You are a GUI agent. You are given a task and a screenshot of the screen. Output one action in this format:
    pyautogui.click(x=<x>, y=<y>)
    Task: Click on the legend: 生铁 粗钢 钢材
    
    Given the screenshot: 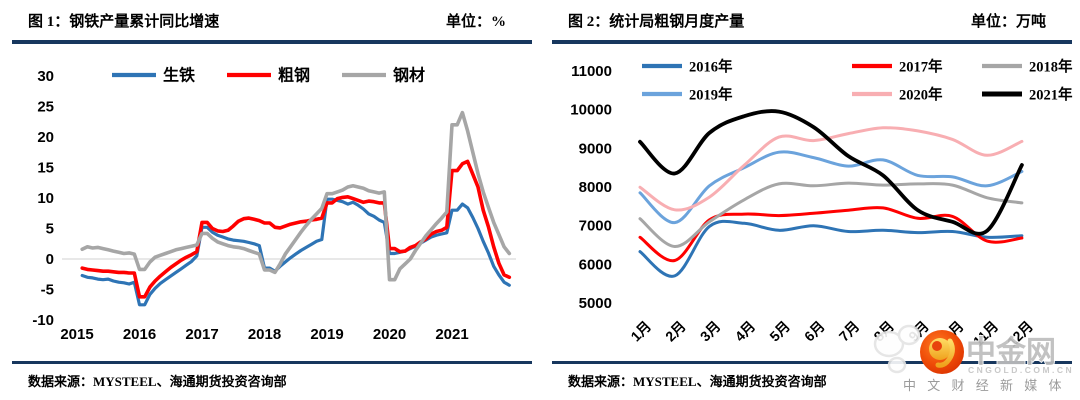 What is the action you would take?
    pyautogui.click(x=268, y=75)
    